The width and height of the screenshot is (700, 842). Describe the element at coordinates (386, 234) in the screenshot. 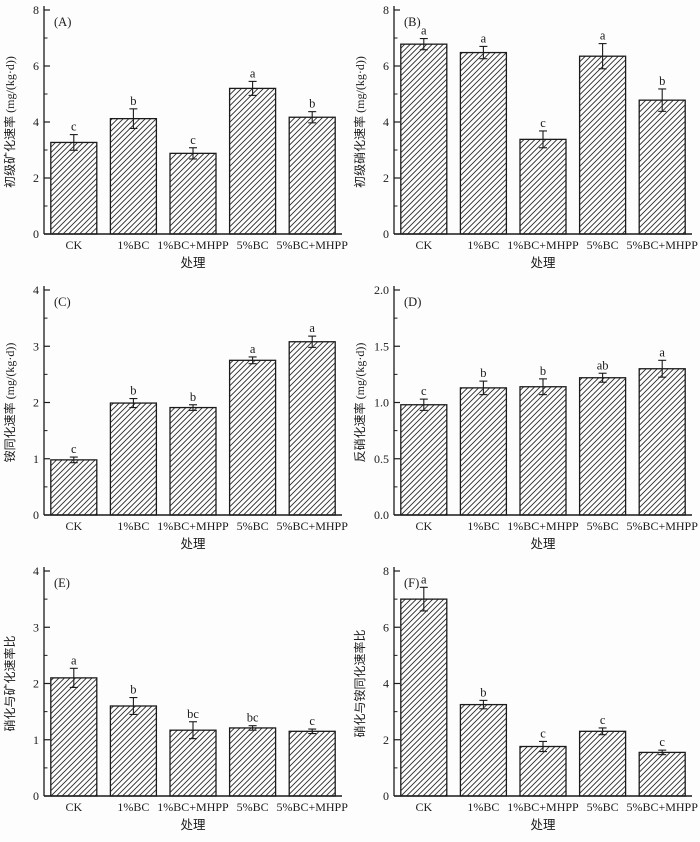

I see `y-tick-label: 0` at that location.